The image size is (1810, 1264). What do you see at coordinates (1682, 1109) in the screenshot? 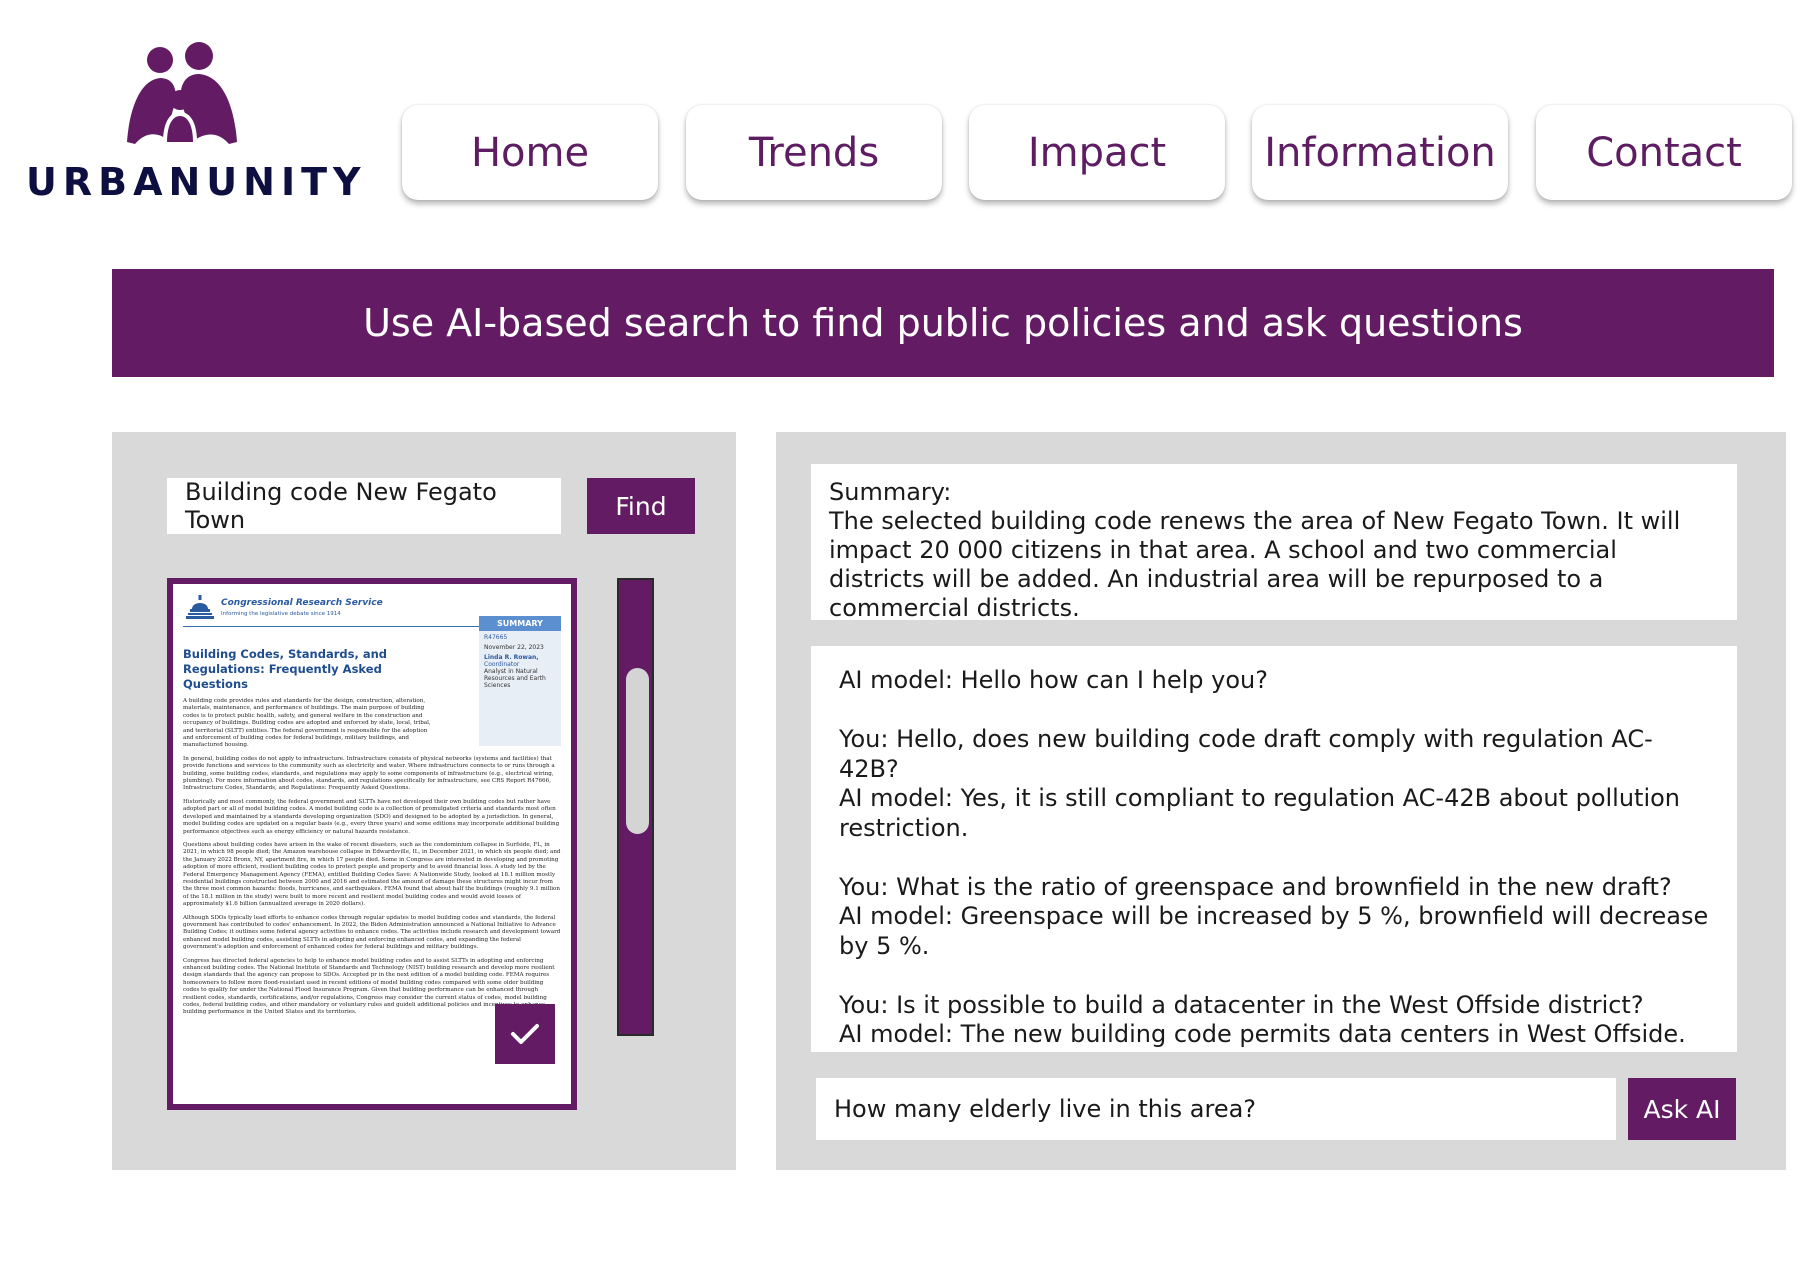
I see `ask-ai-button: Ask AI` at bounding box center [1682, 1109].